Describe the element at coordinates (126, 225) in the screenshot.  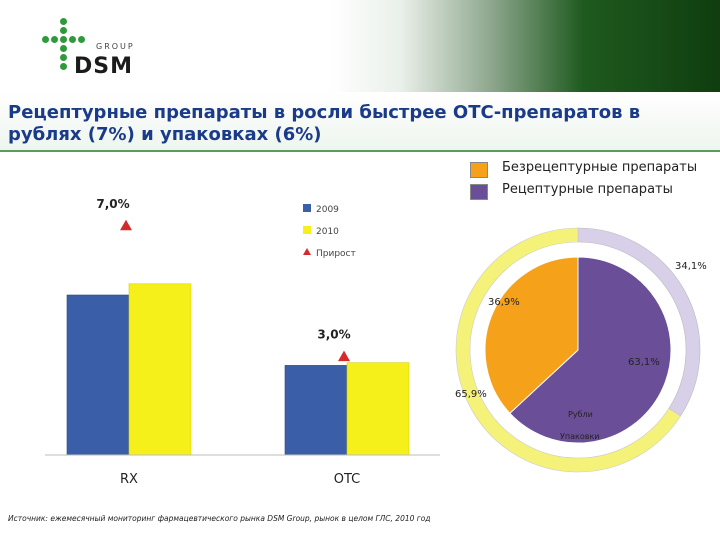
I see `growth-marker-rx` at that location.